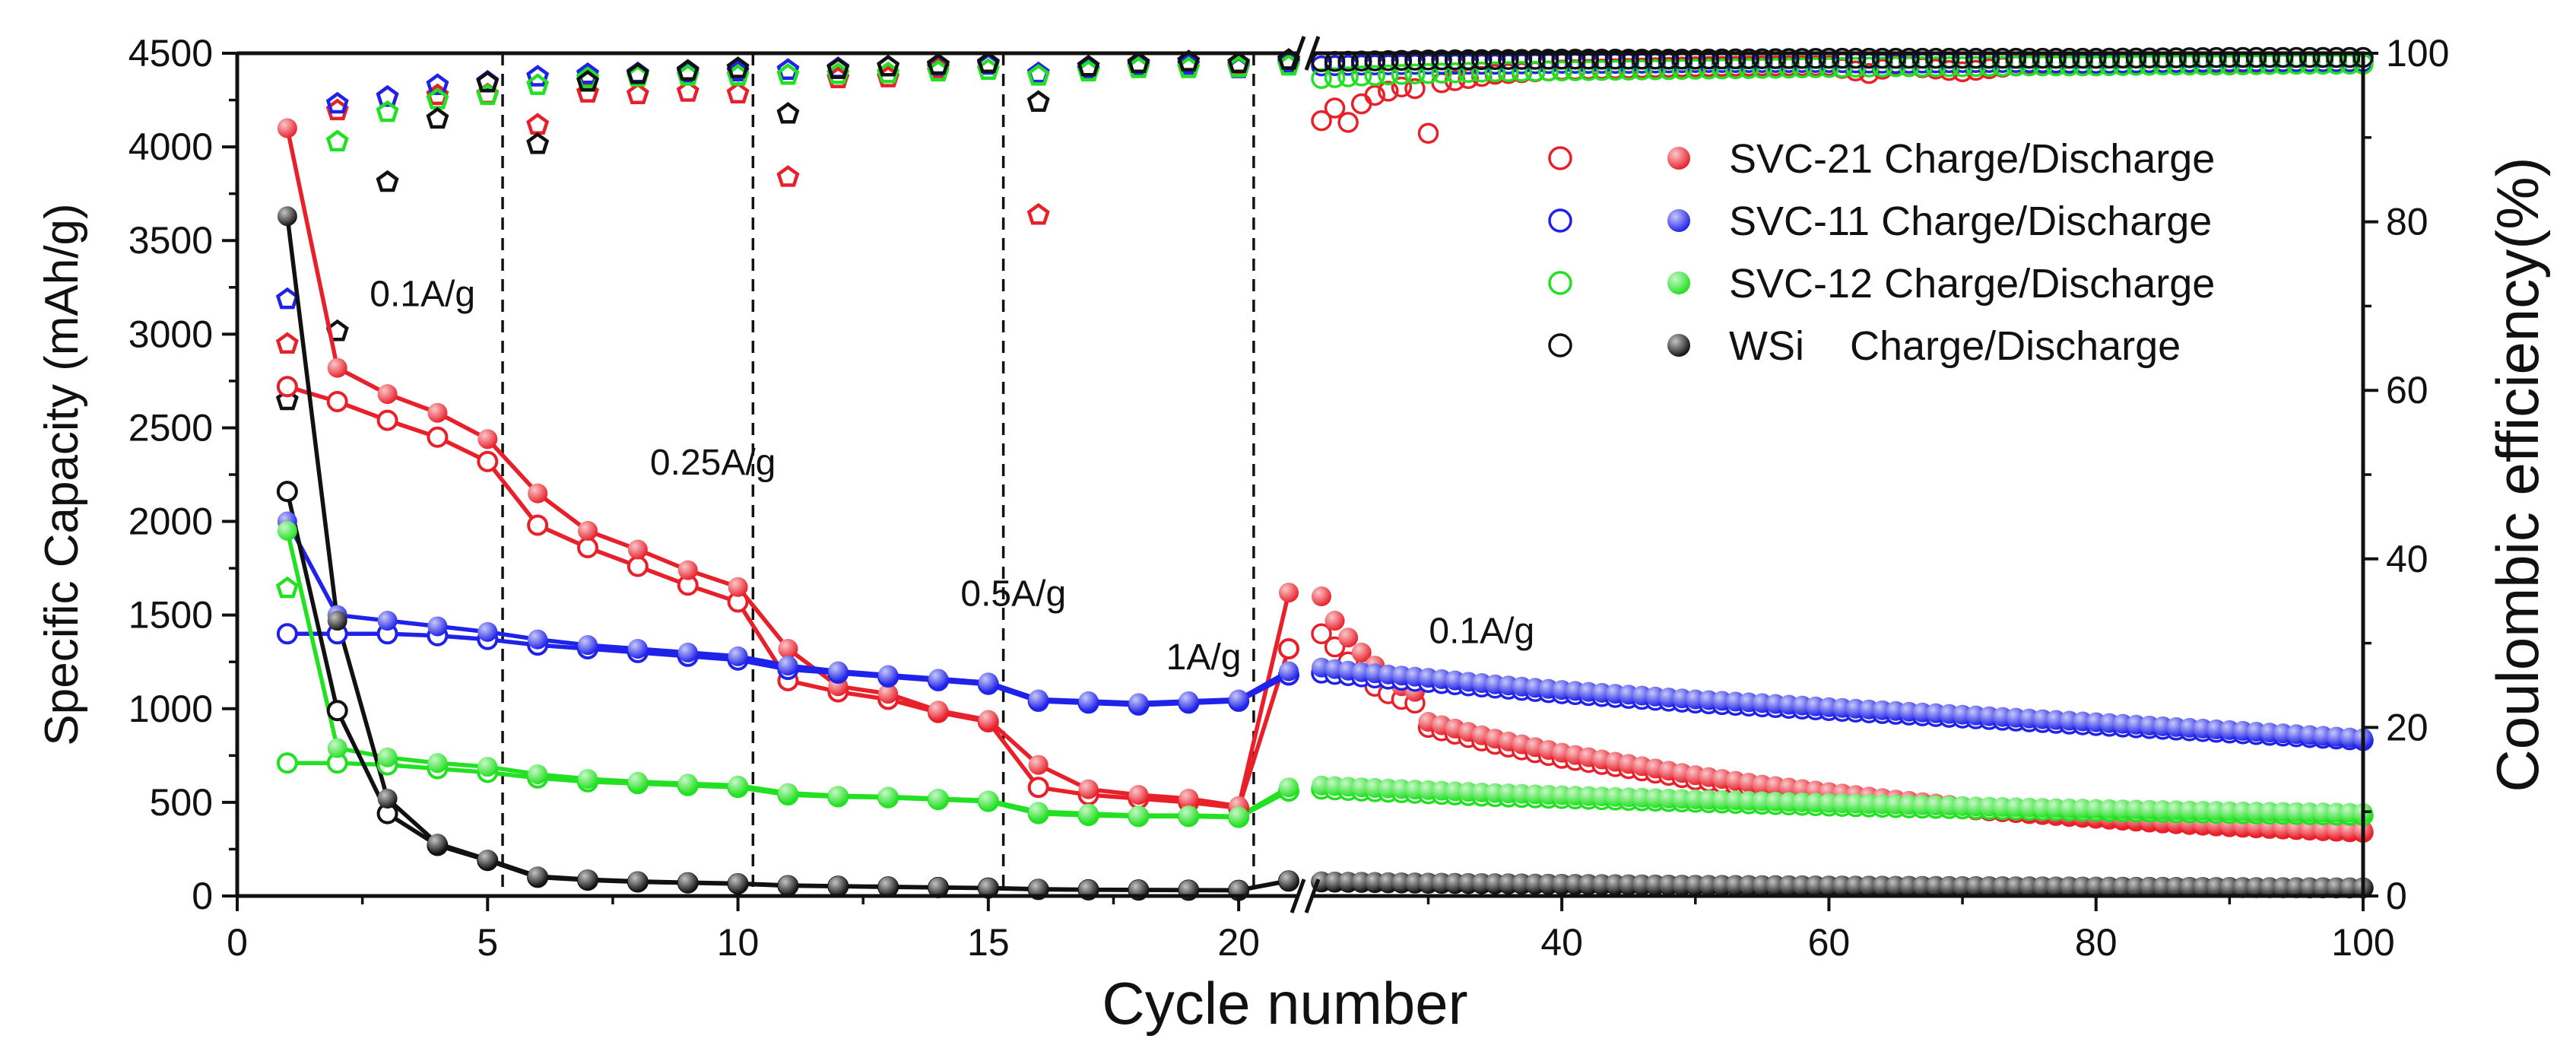 The width and height of the screenshot is (2576, 1058). I want to click on y-left-tick-label: 3000, so click(170, 334).